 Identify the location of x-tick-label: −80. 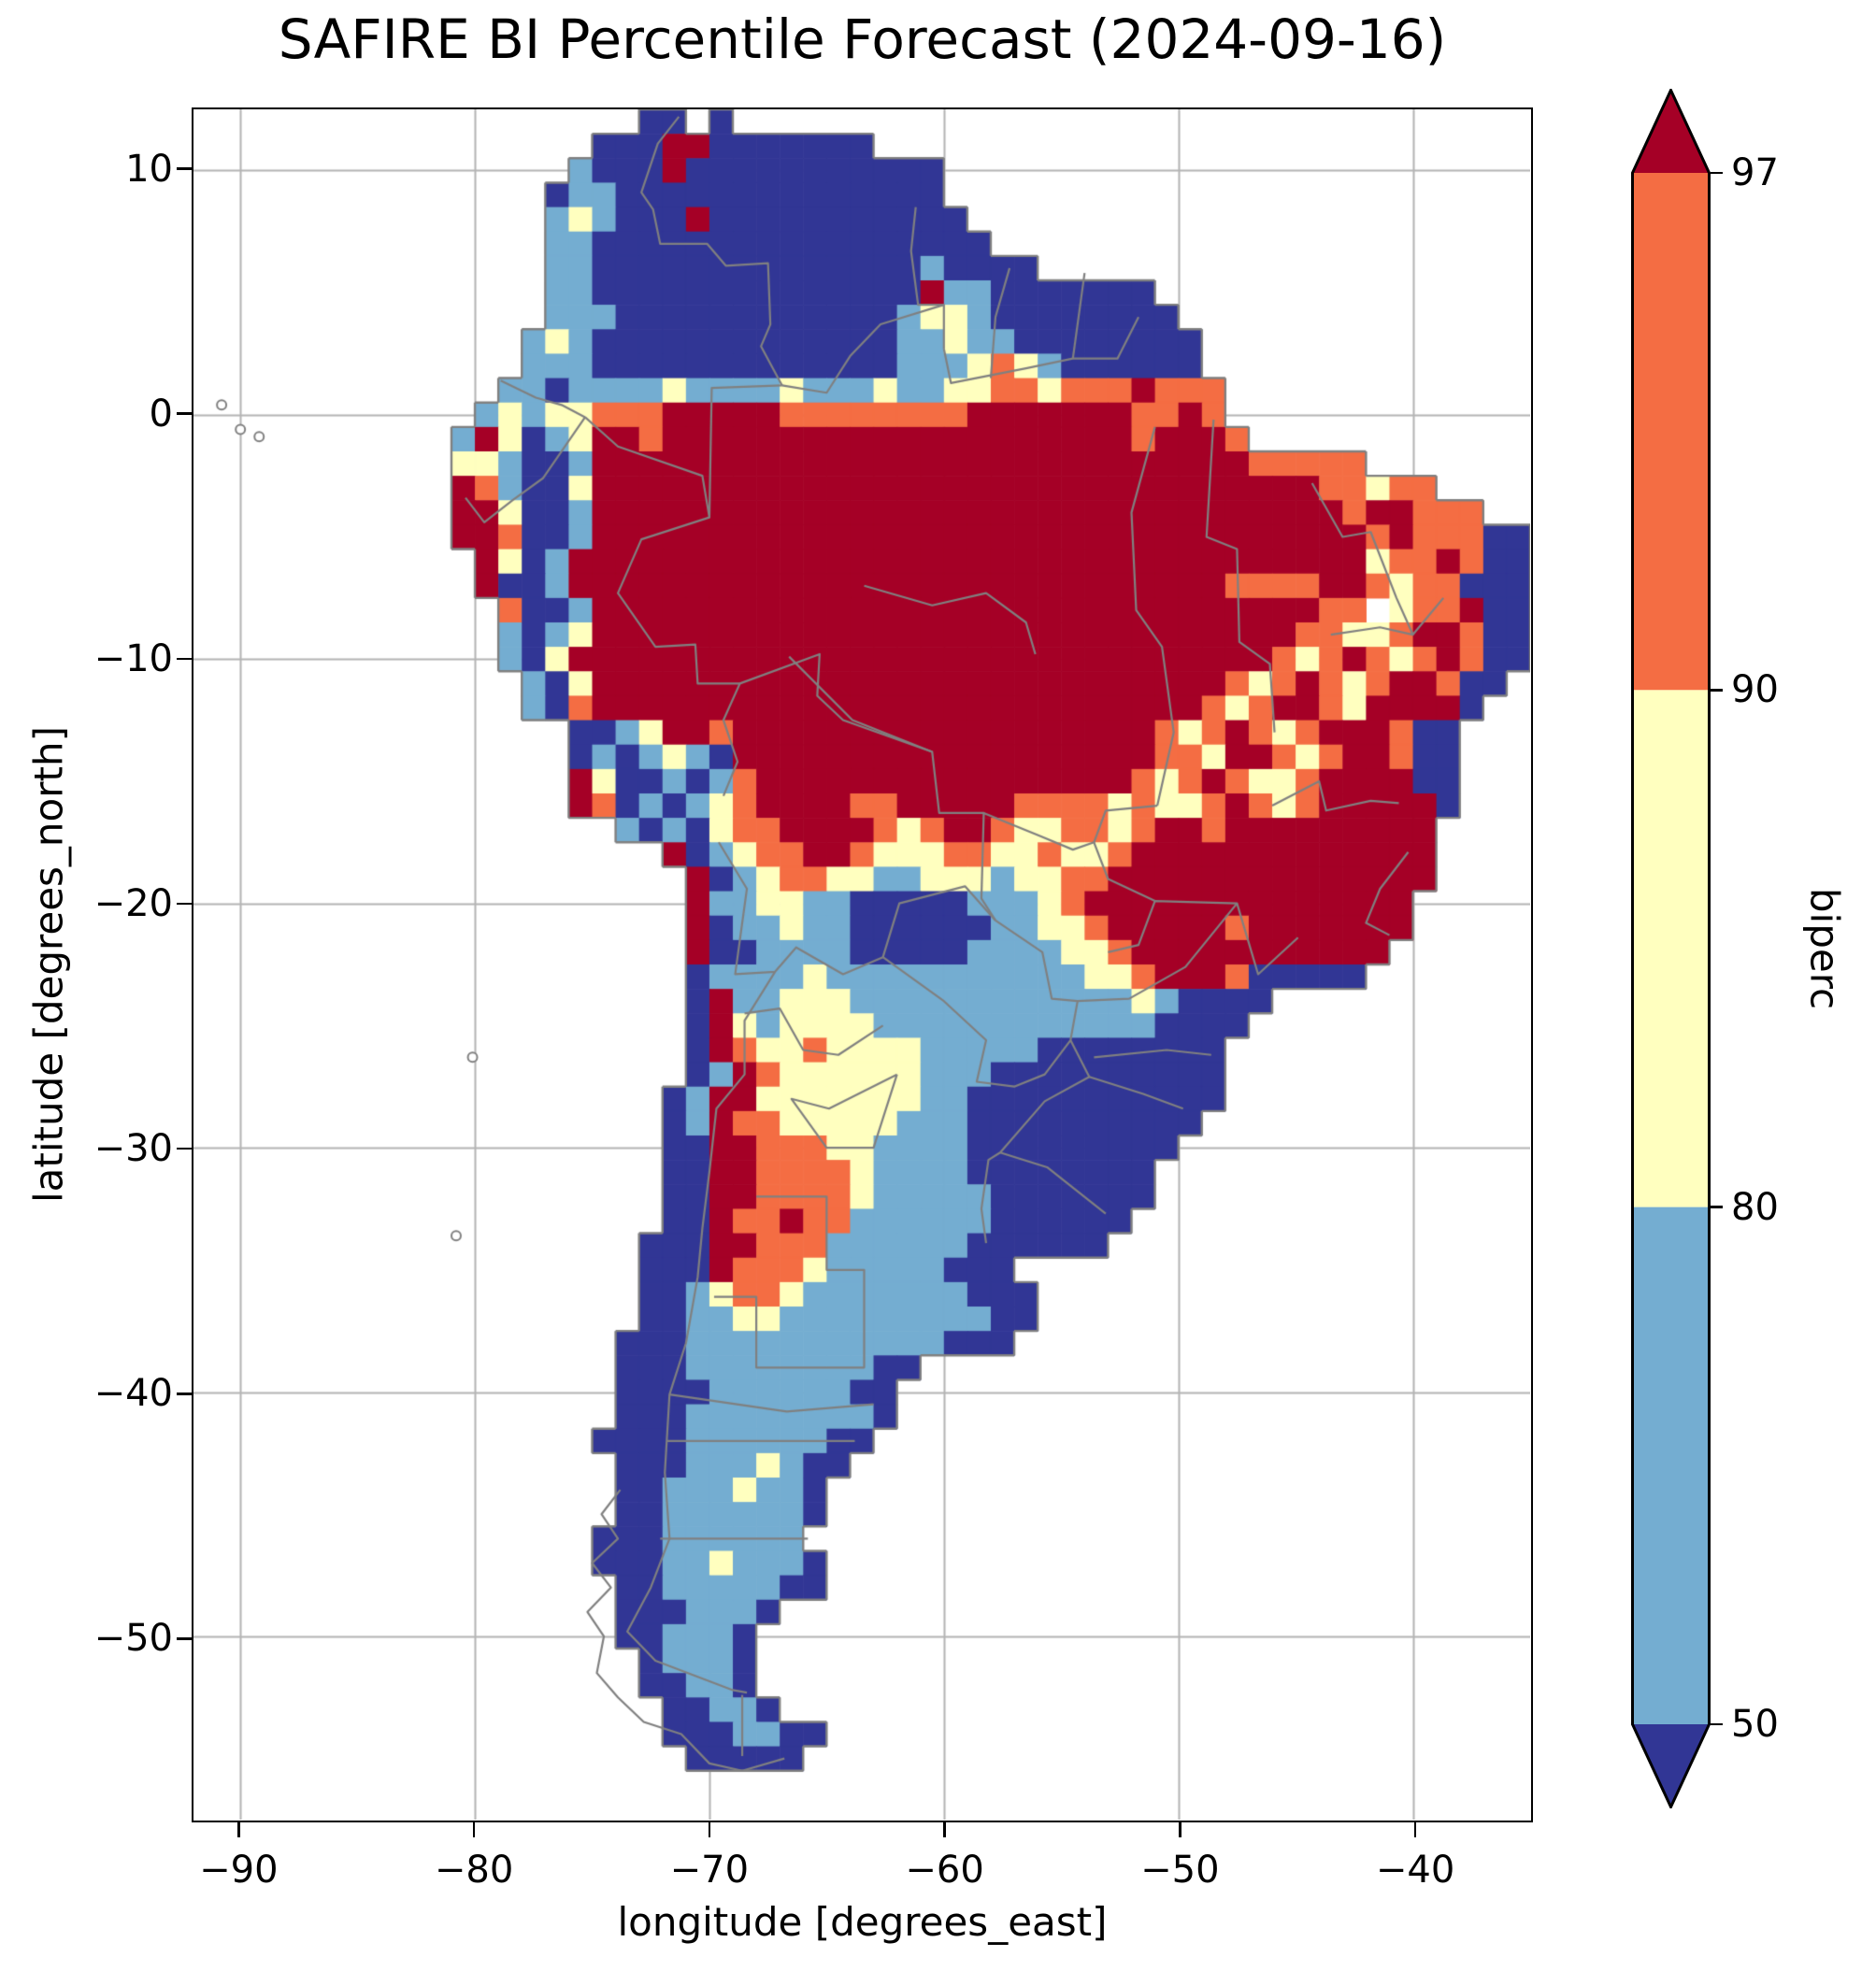
(474, 1871).